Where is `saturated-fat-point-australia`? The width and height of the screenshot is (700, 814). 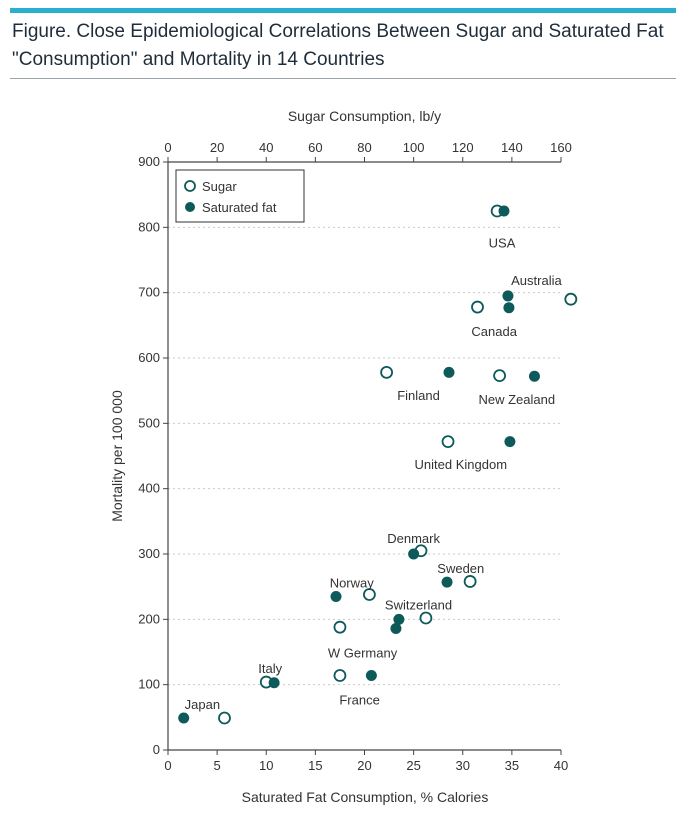 saturated-fat-point-australia is located at coordinates (508, 296).